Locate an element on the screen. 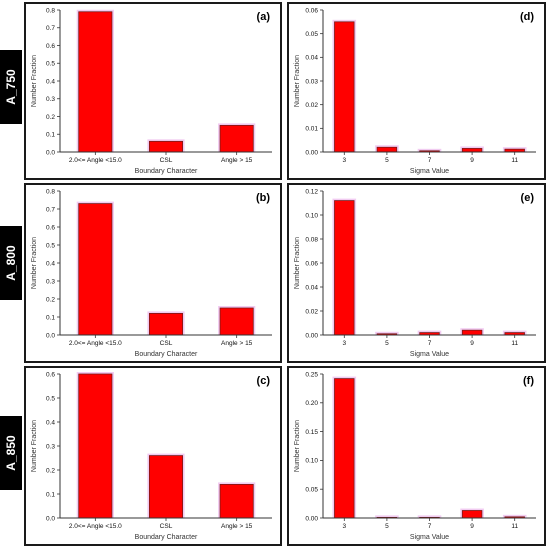  x-tick-label: 5 is located at coordinates (387, 160).